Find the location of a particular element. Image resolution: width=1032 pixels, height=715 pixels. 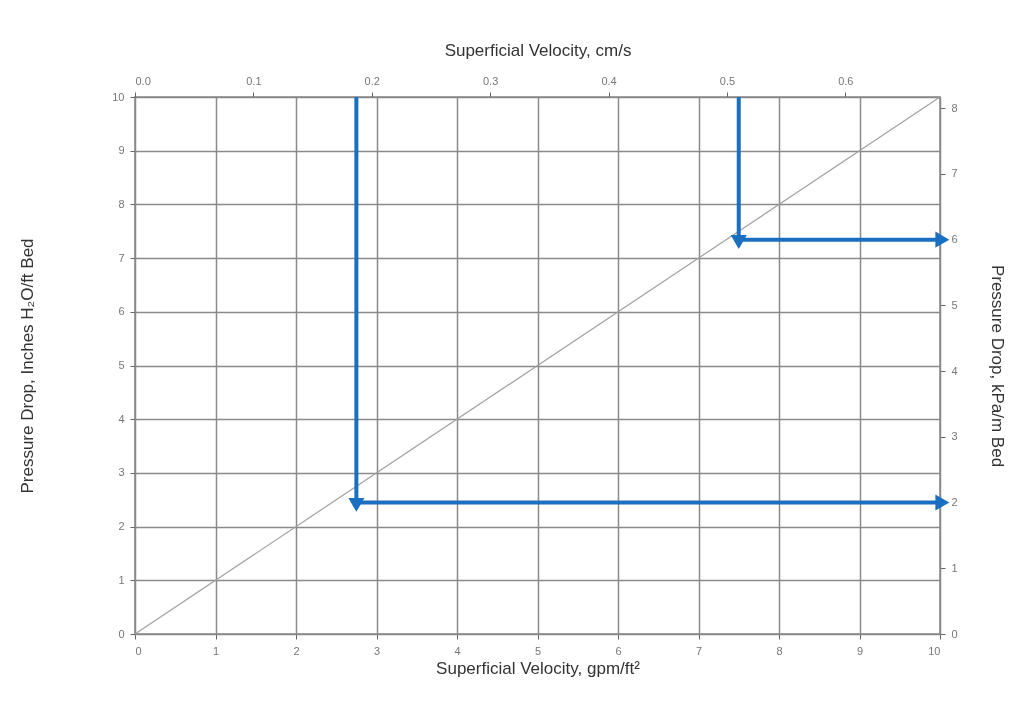

y-tick-label: 3 is located at coordinates (121, 472).